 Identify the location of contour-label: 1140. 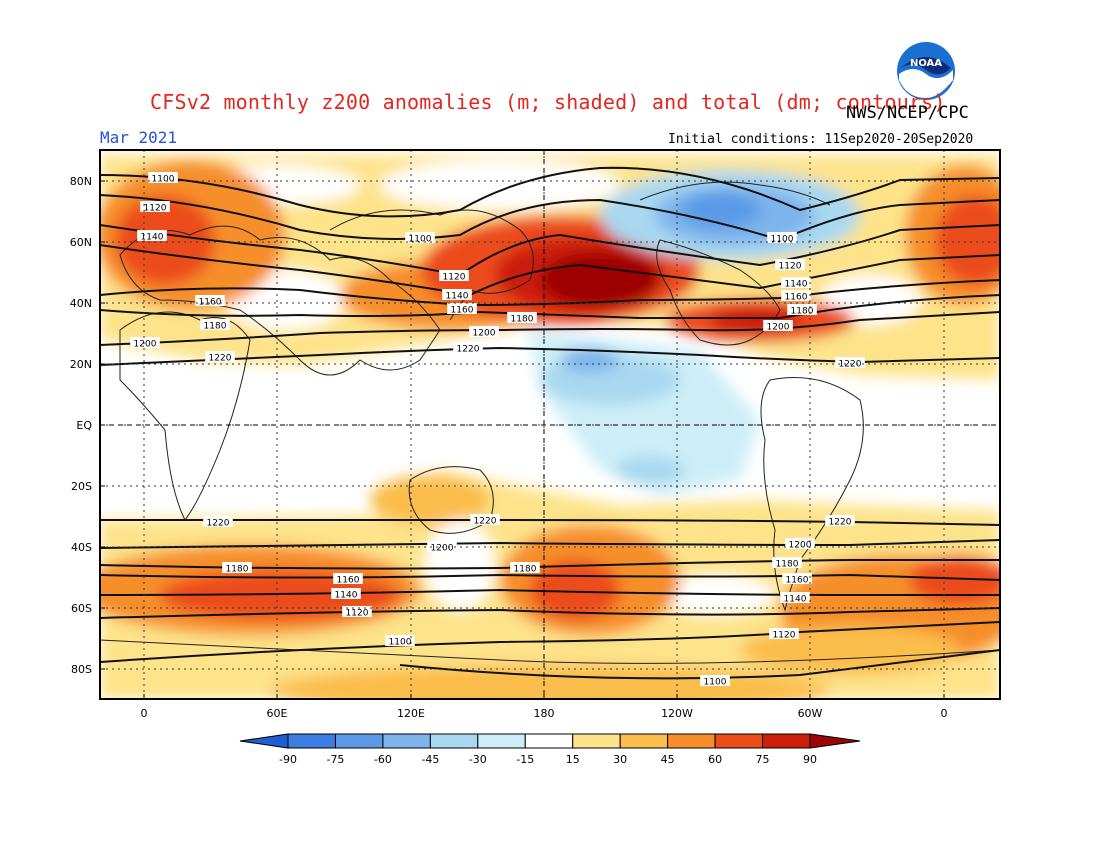
(457, 297).